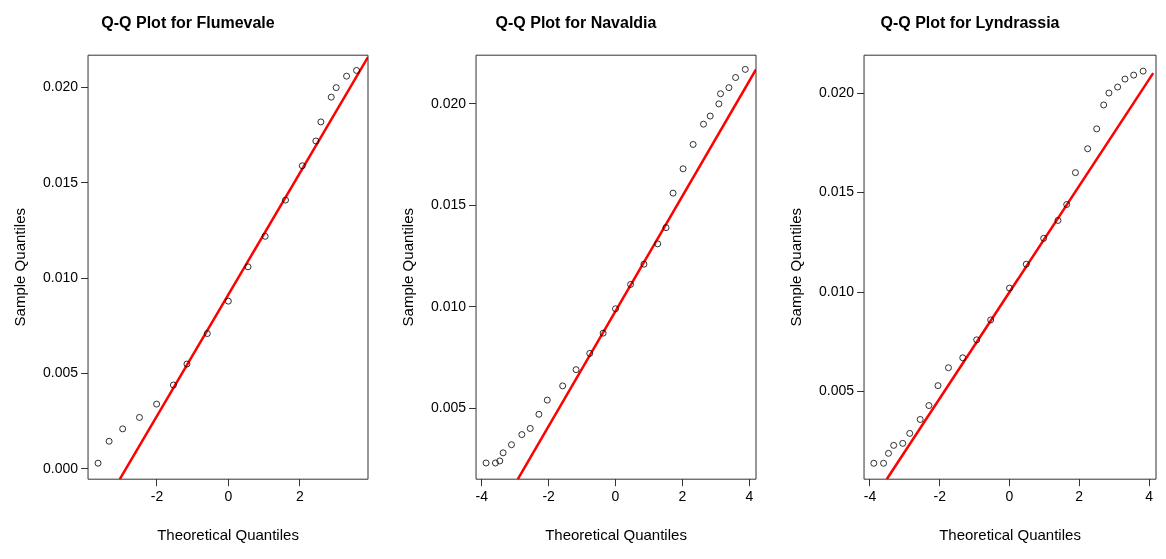 The width and height of the screenshot is (1166, 559). Describe the element at coordinates (188, 23) in the screenshot. I see `chart-title: Q-Q Plot for Flumevale` at that location.